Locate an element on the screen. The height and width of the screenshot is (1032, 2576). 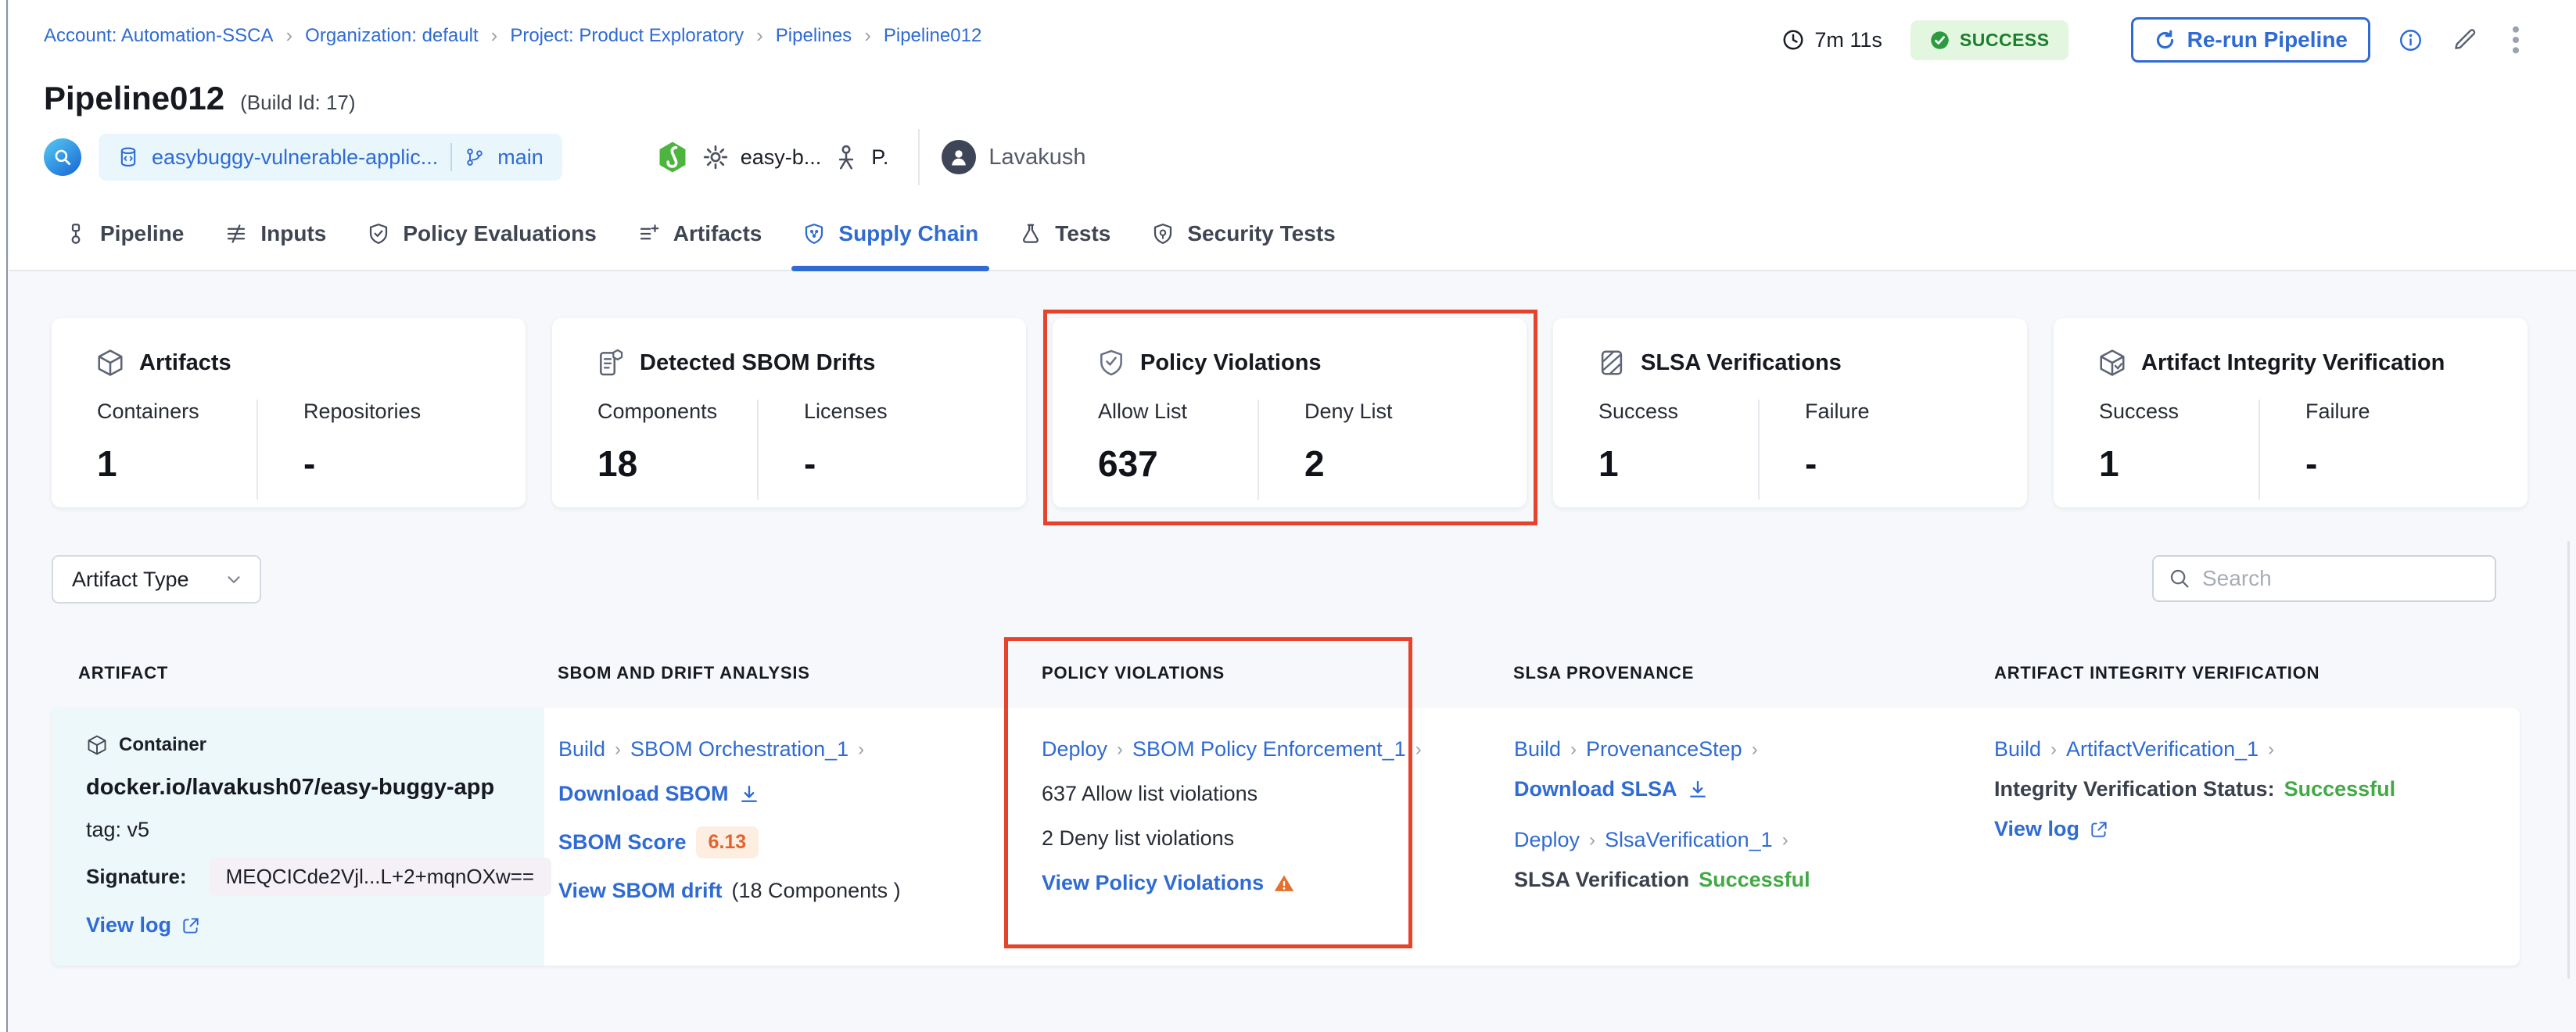
card-title: Policy Violations is located at coordinates (1231, 362).